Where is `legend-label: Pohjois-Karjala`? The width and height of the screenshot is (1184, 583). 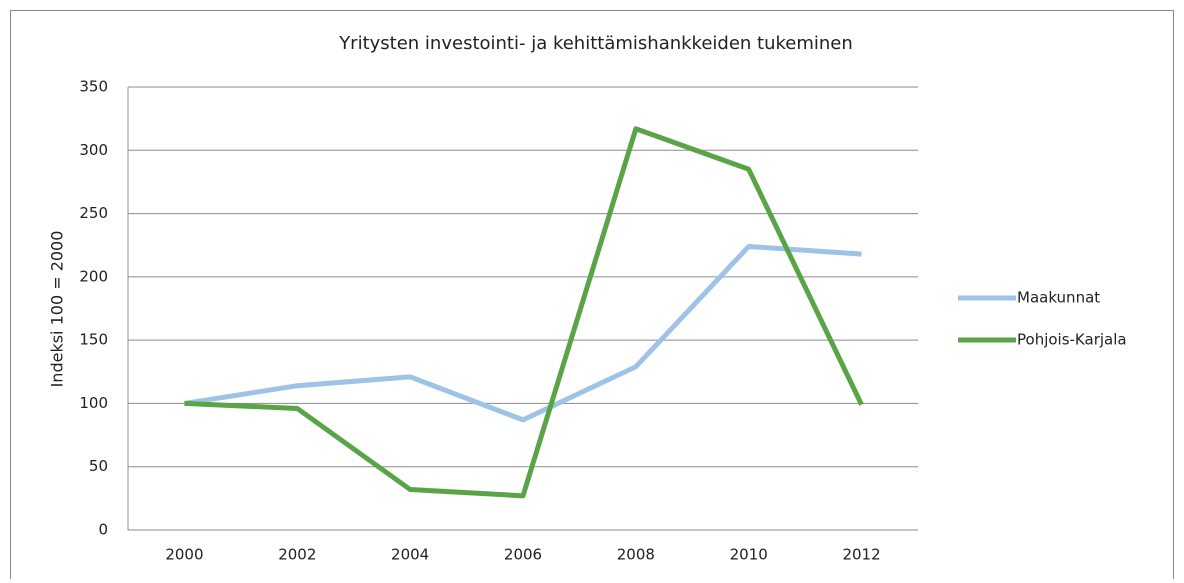 legend-label: Pohjois-Karjala is located at coordinates (1072, 340).